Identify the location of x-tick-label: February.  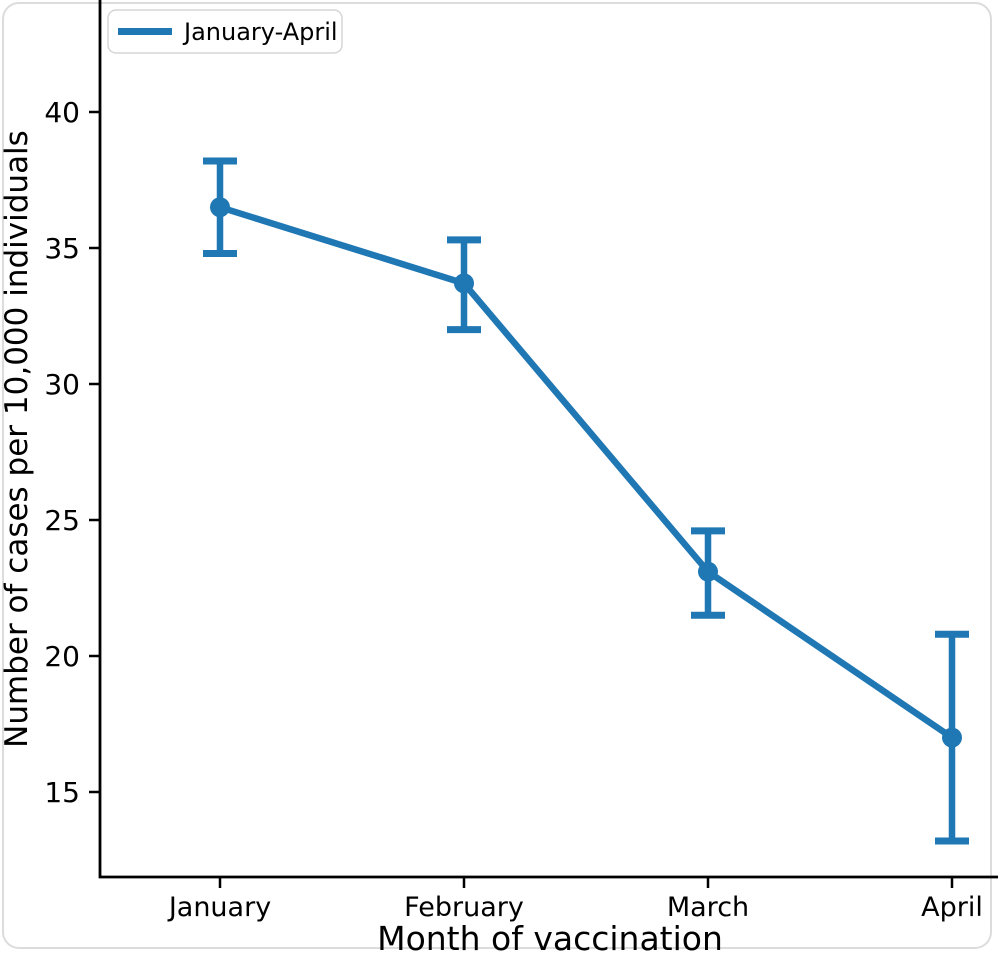
(464, 907).